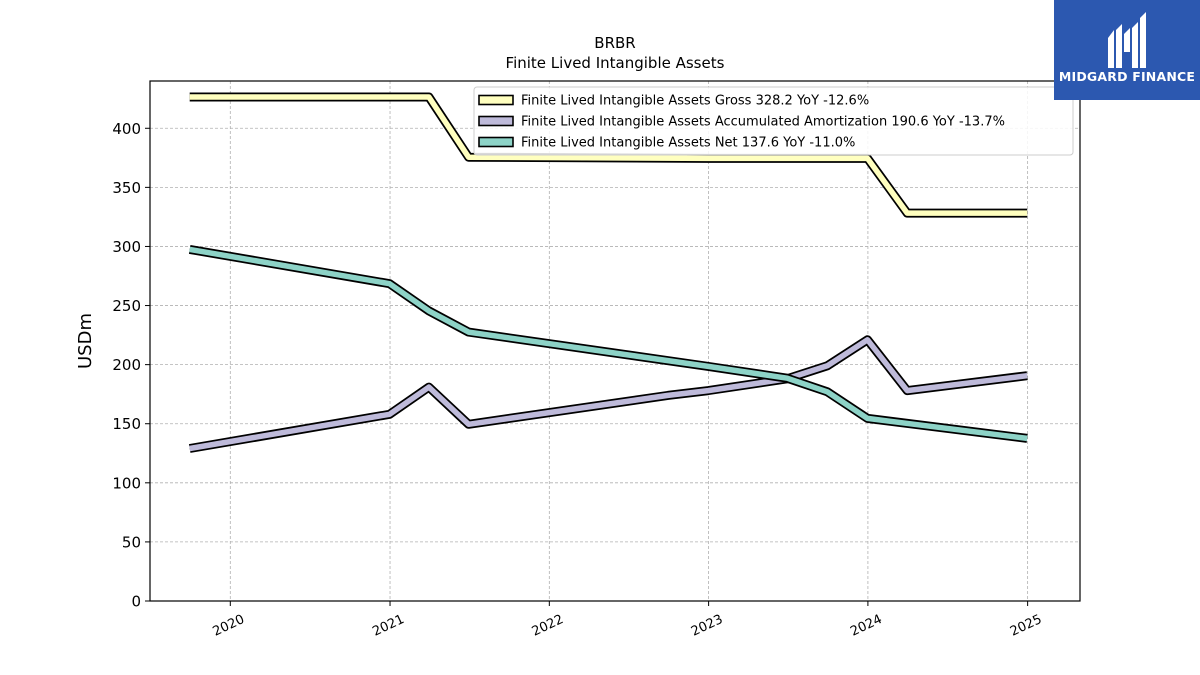 The width and height of the screenshot is (1200, 675). What do you see at coordinates (126, 306) in the screenshot?
I see `y-tick-label: 250` at bounding box center [126, 306].